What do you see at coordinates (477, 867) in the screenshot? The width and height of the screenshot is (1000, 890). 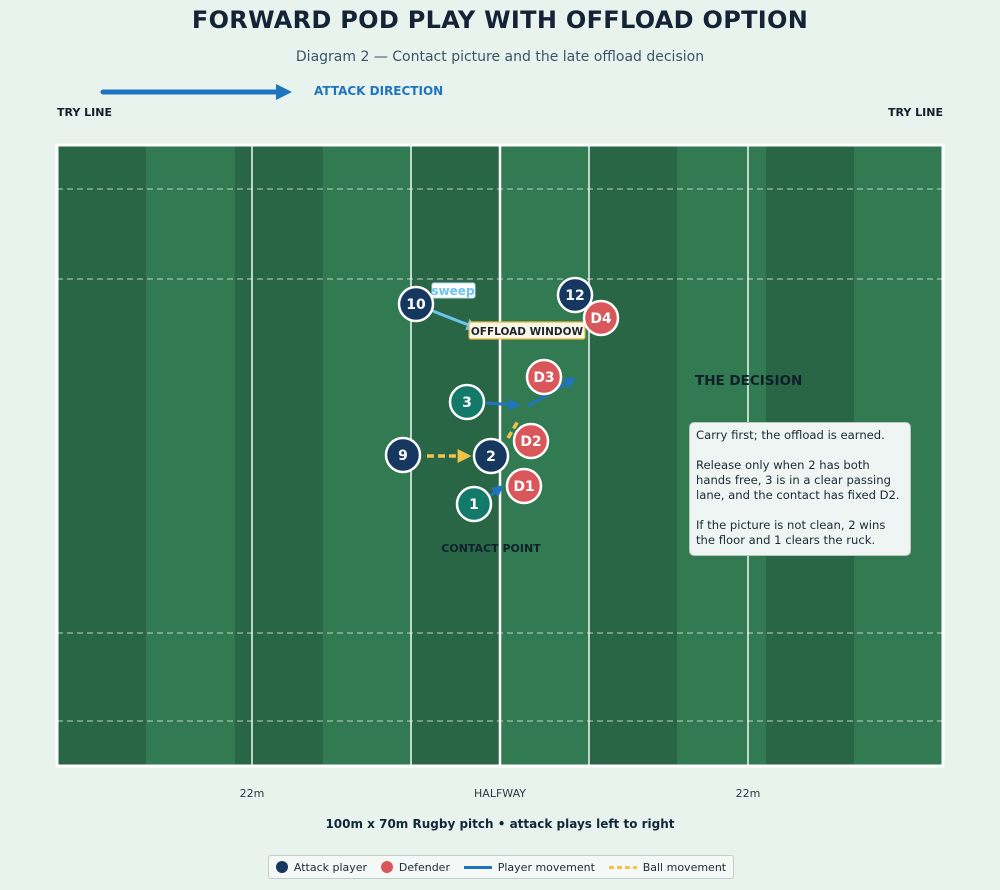 I see `solid-line-icon` at bounding box center [477, 867].